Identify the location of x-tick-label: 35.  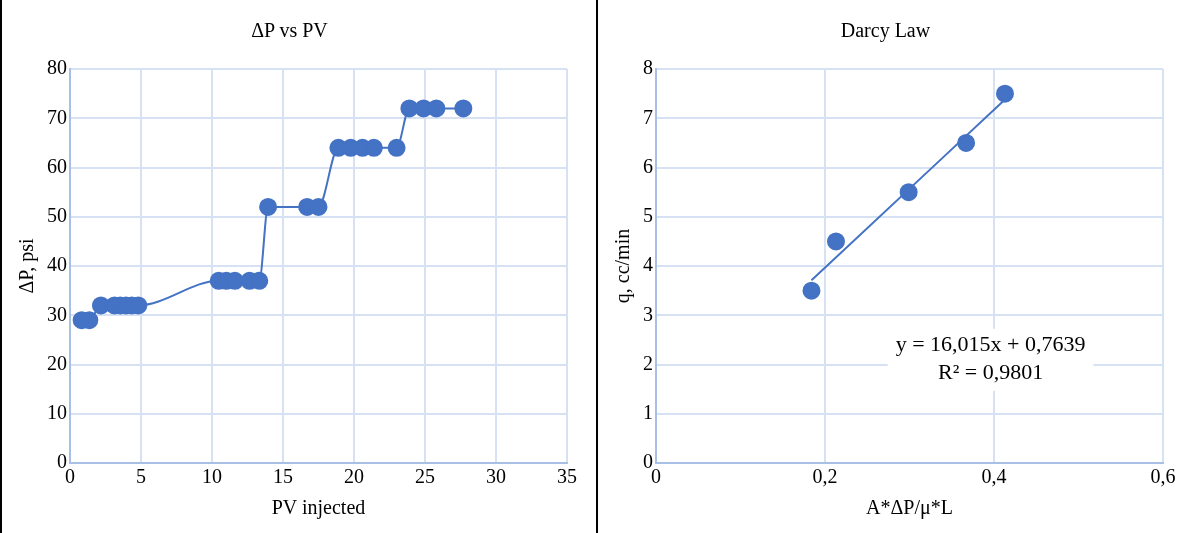
(567, 476).